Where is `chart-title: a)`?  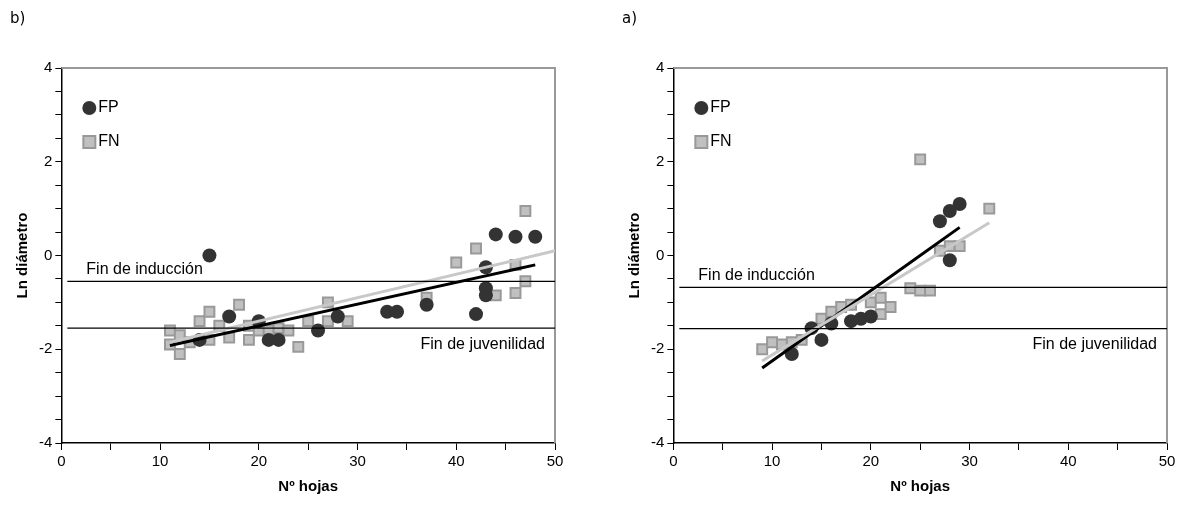
chart-title: a) is located at coordinates (630, 17).